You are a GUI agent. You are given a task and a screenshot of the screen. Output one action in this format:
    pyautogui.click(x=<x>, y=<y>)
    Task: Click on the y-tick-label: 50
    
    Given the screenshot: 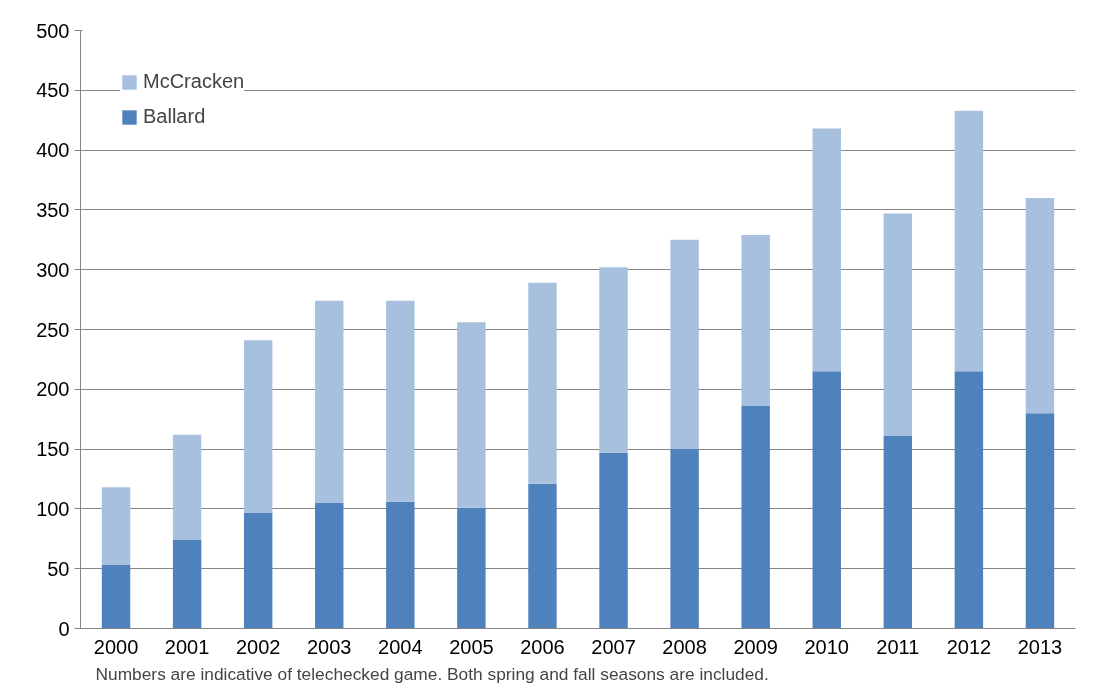 What is the action you would take?
    pyautogui.click(x=58, y=568)
    